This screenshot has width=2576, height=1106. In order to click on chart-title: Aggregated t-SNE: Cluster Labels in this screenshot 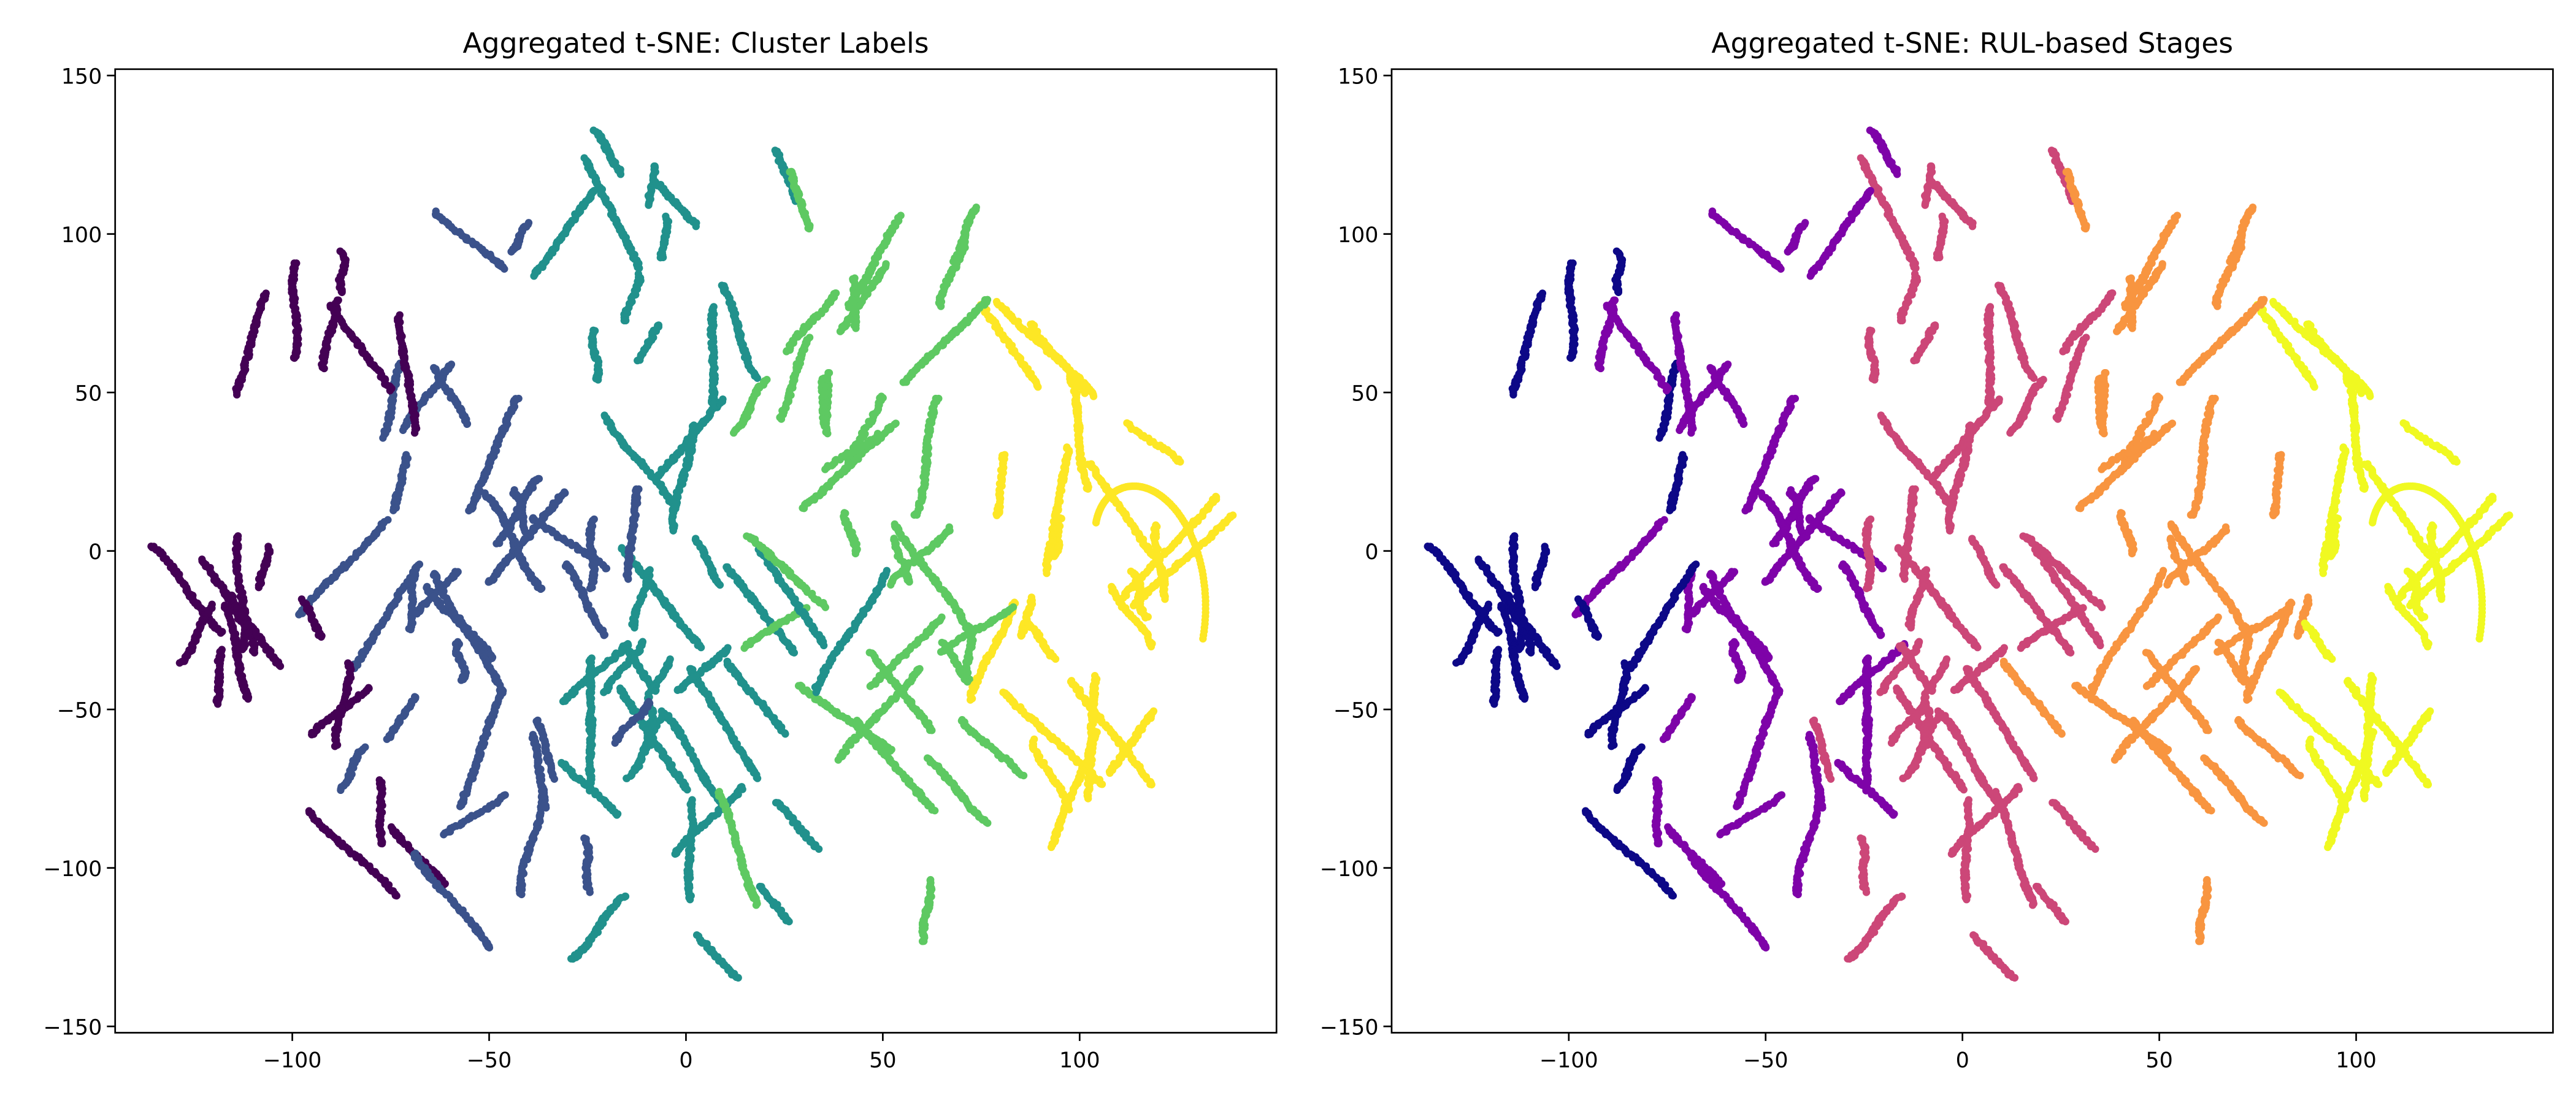, I will do `click(695, 43)`.